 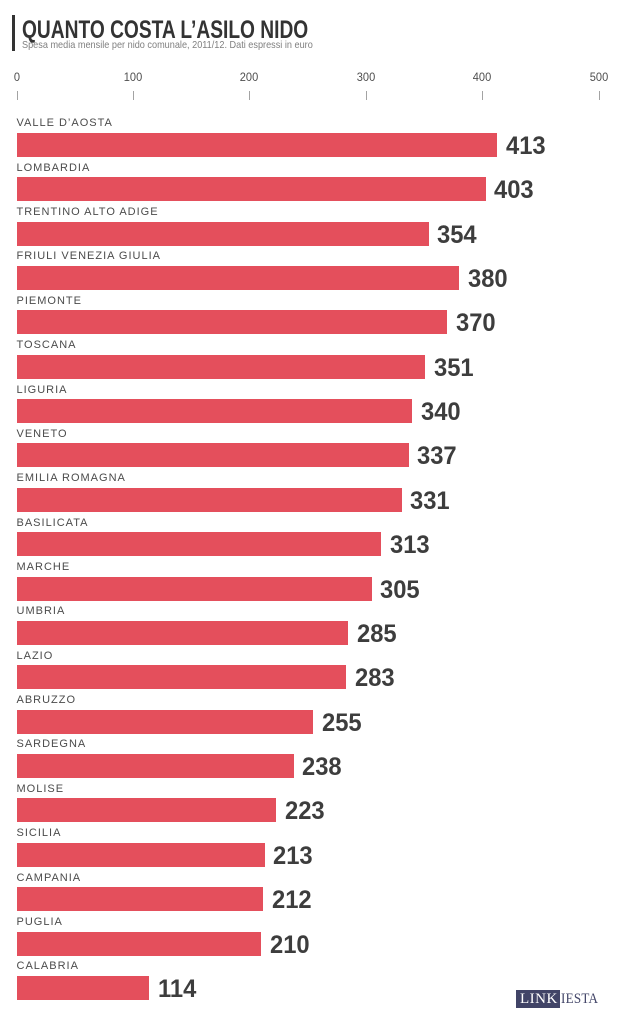 I want to click on bar-value-label: 210, so click(x=289, y=944).